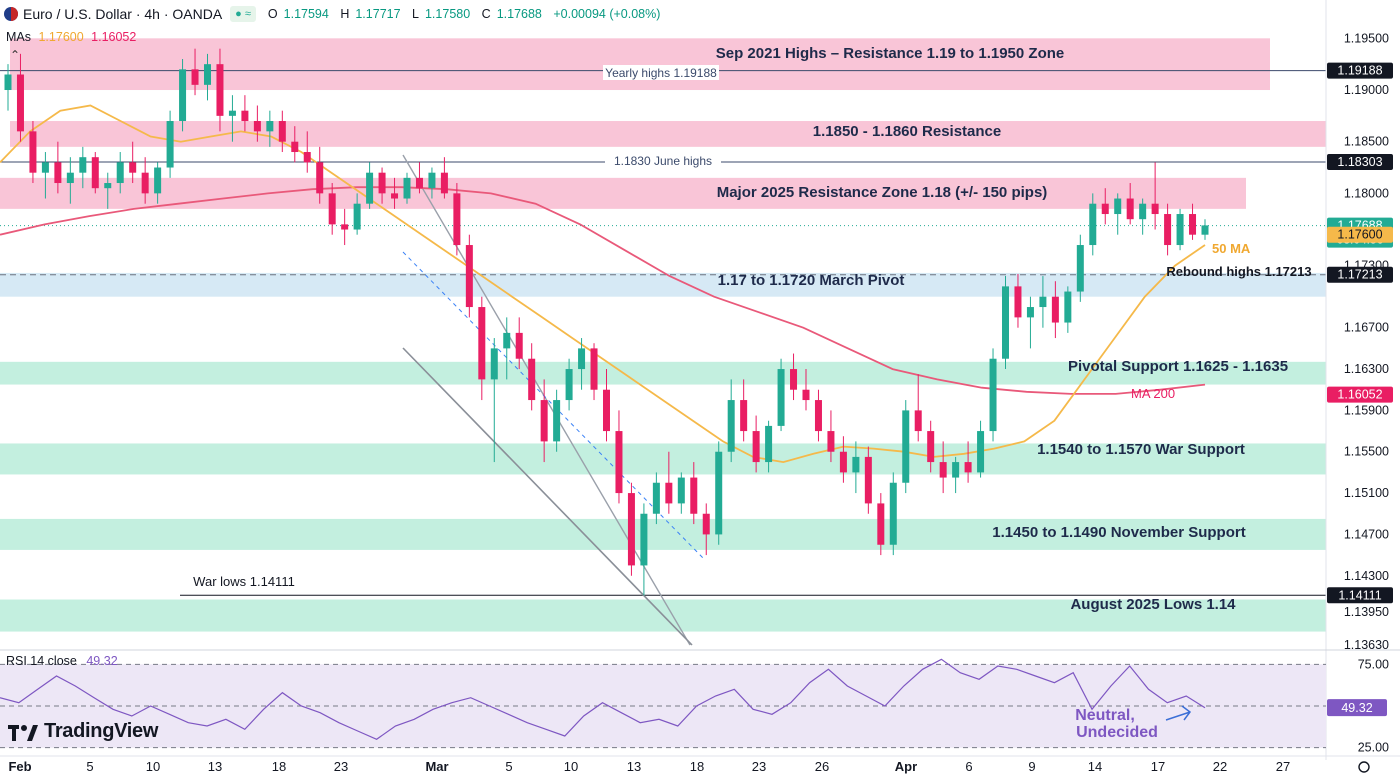 This screenshot has width=1400, height=780. What do you see at coordinates (811, 280) in the screenshot?
I see `zone-label: 1.17 to 1.1720 March Pivot` at bounding box center [811, 280].